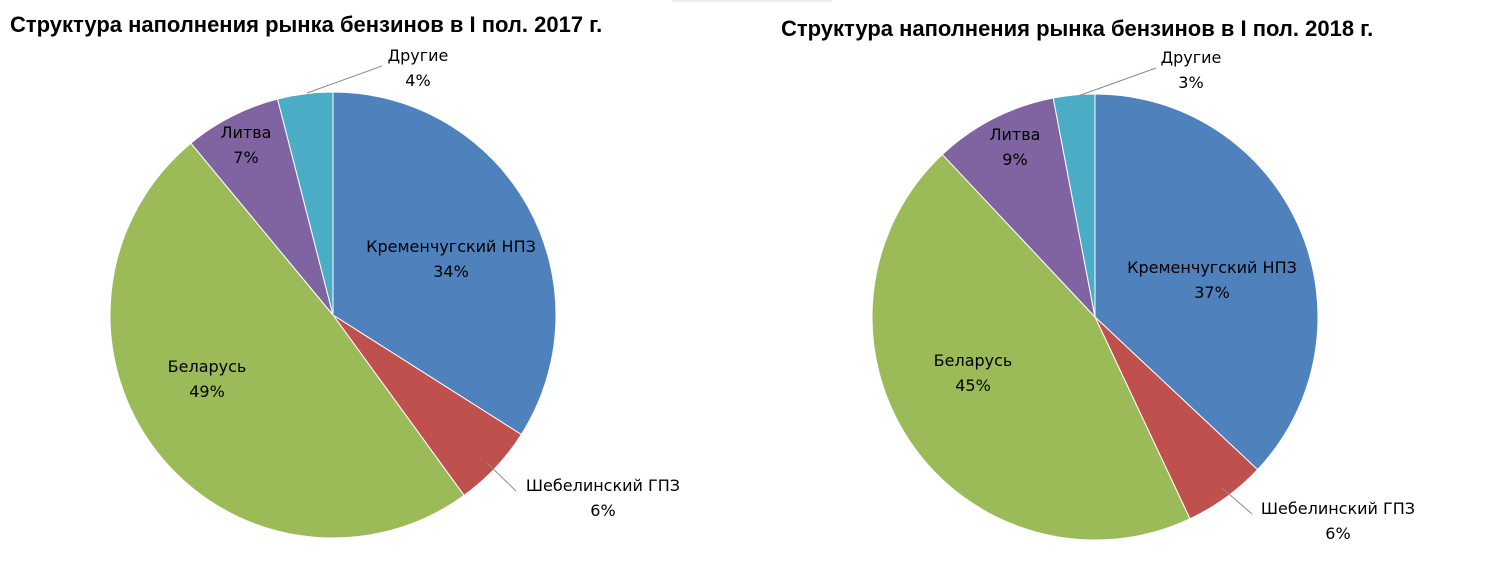 This screenshot has width=1488, height=588. What do you see at coordinates (1190, 82) in the screenshot?
I see `slice-label-value: 3%` at bounding box center [1190, 82].